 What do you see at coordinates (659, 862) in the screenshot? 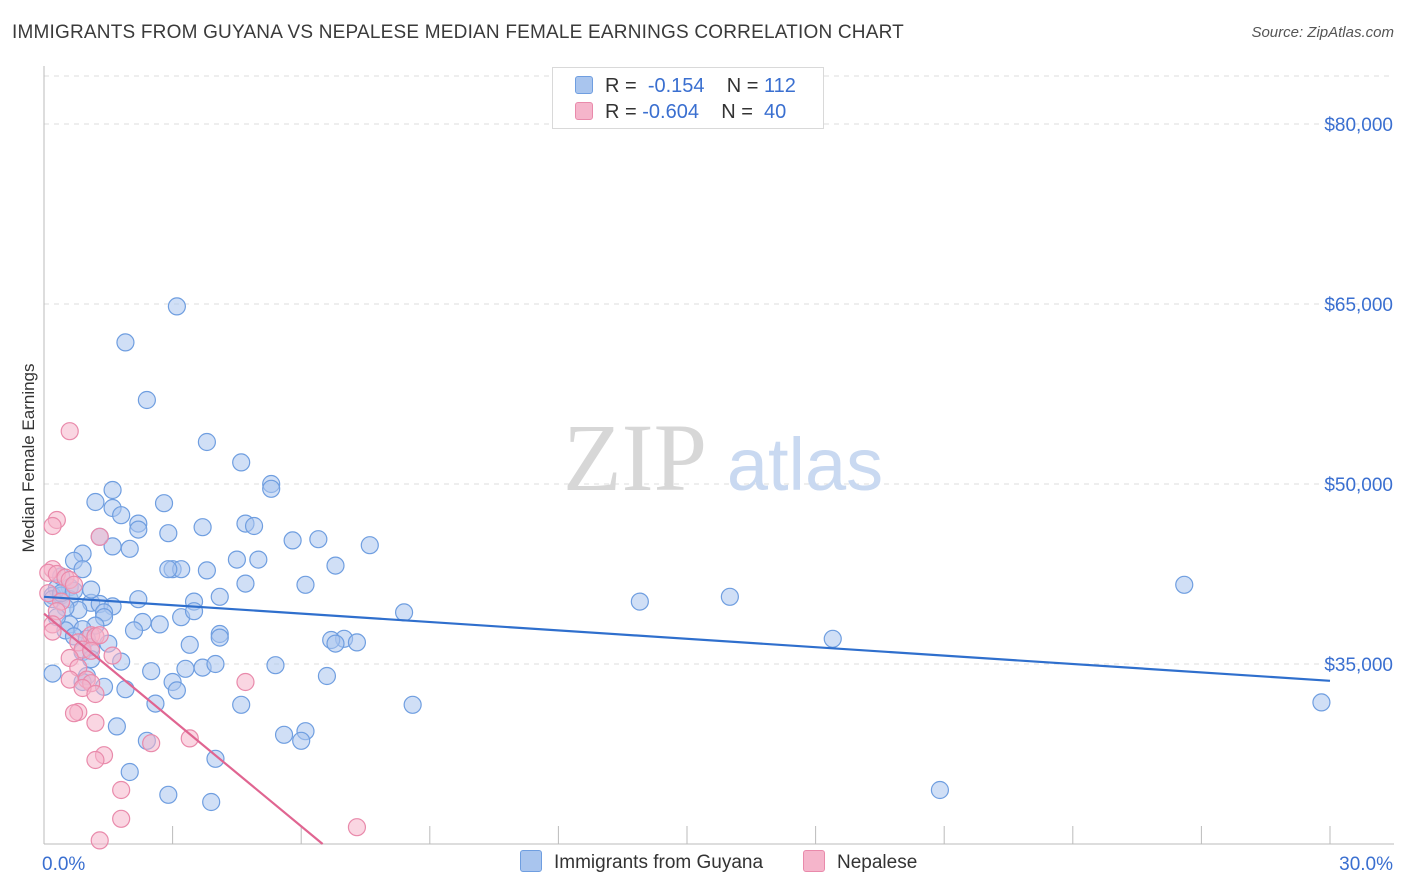
I see `legend-label-guyana: Immigrants from Guyana` at bounding box center [659, 862].